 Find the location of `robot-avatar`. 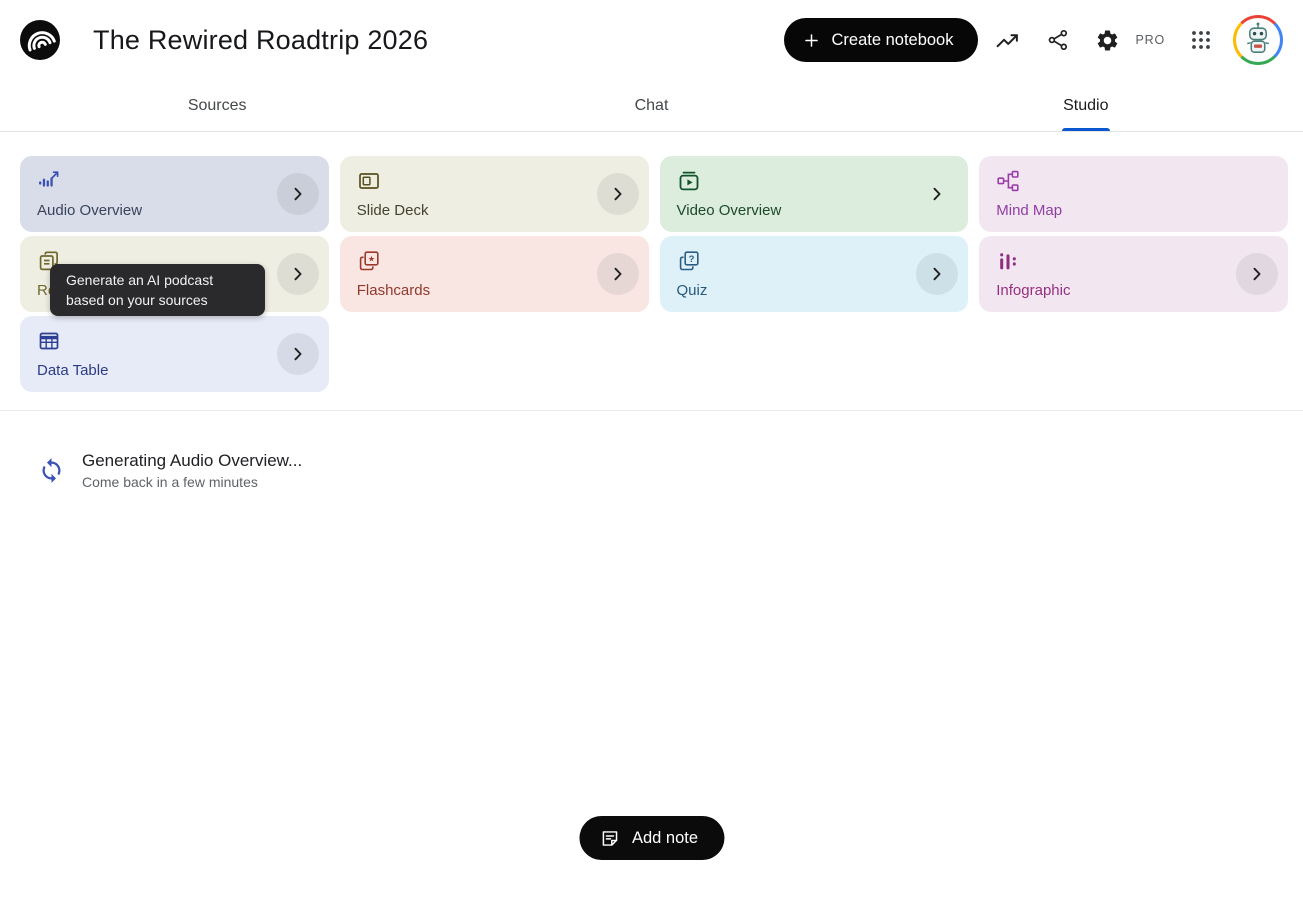

robot-avatar is located at coordinates (1258, 40).